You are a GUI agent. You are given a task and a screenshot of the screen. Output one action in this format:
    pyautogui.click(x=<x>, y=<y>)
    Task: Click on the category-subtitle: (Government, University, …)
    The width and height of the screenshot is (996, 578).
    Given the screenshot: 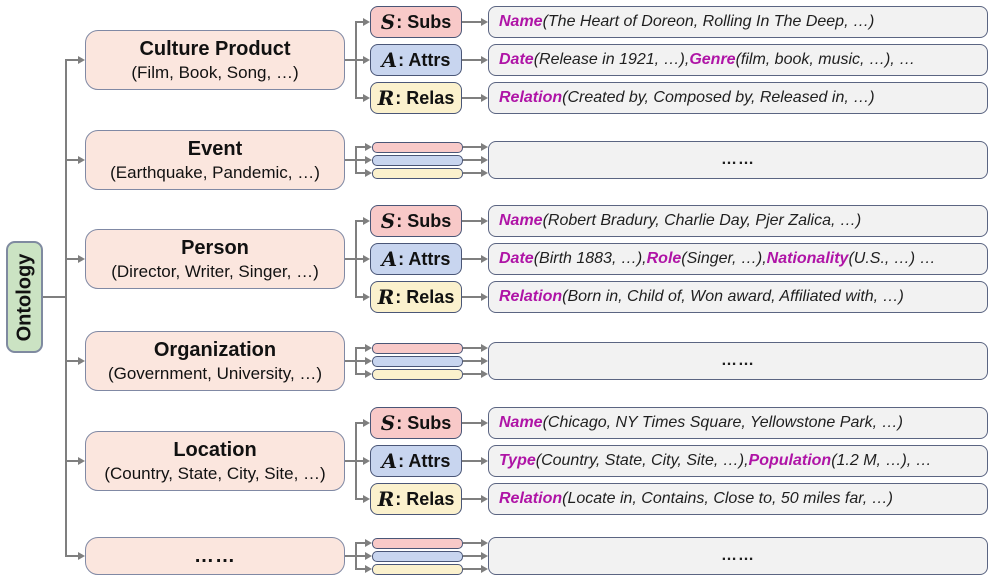 What is the action you would take?
    pyautogui.click(x=215, y=373)
    